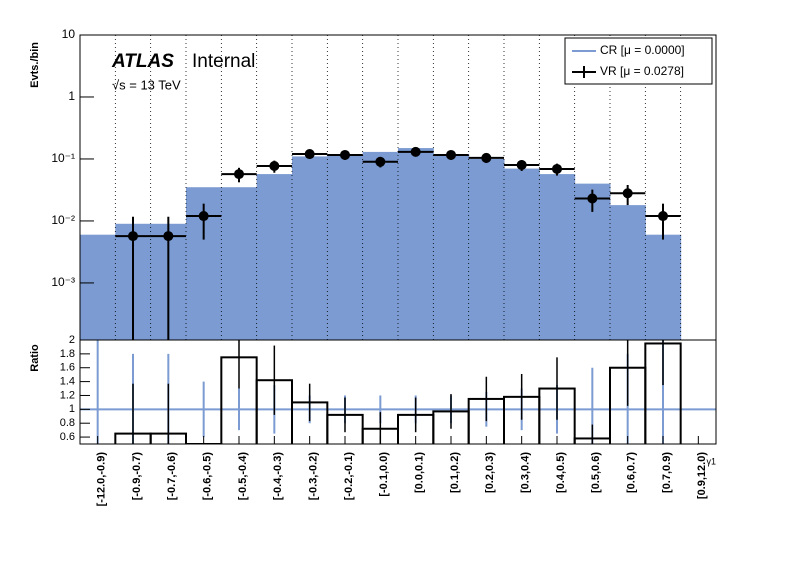  What do you see at coordinates (172, 476) in the screenshot?
I see `x-tick-label: [-0.7,-0.6)` at bounding box center [172, 476].